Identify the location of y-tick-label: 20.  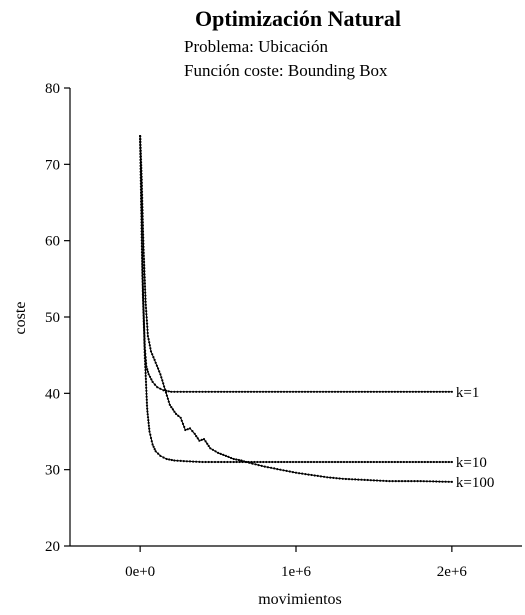
(52, 547).